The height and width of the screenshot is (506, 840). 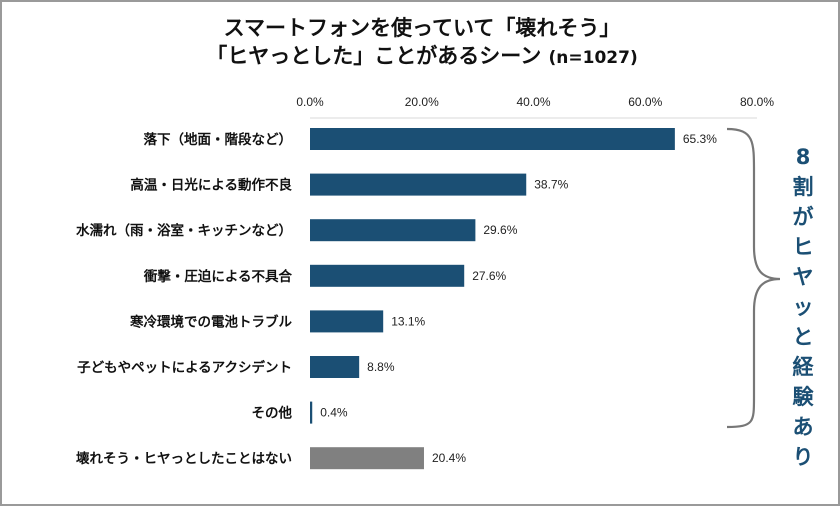 What do you see at coordinates (449, 458) in the screenshot?
I see `data-label: 20.4%` at bounding box center [449, 458].